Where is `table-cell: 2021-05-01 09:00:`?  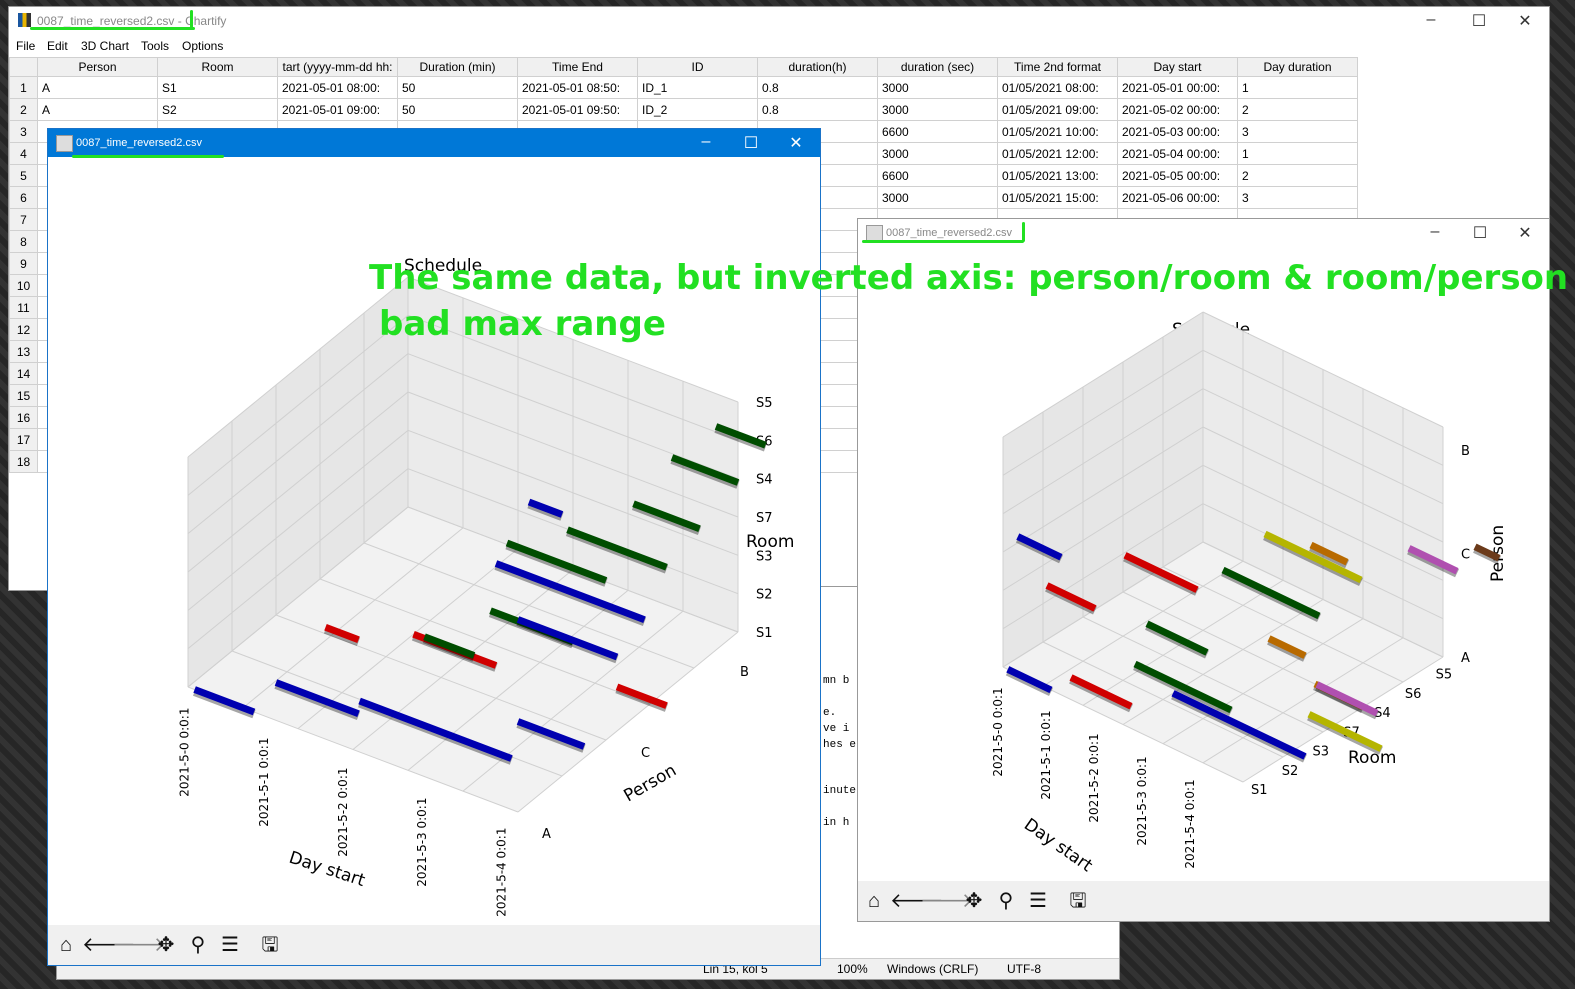
table-cell: 2021-05-01 09:00: is located at coordinates (337, 109).